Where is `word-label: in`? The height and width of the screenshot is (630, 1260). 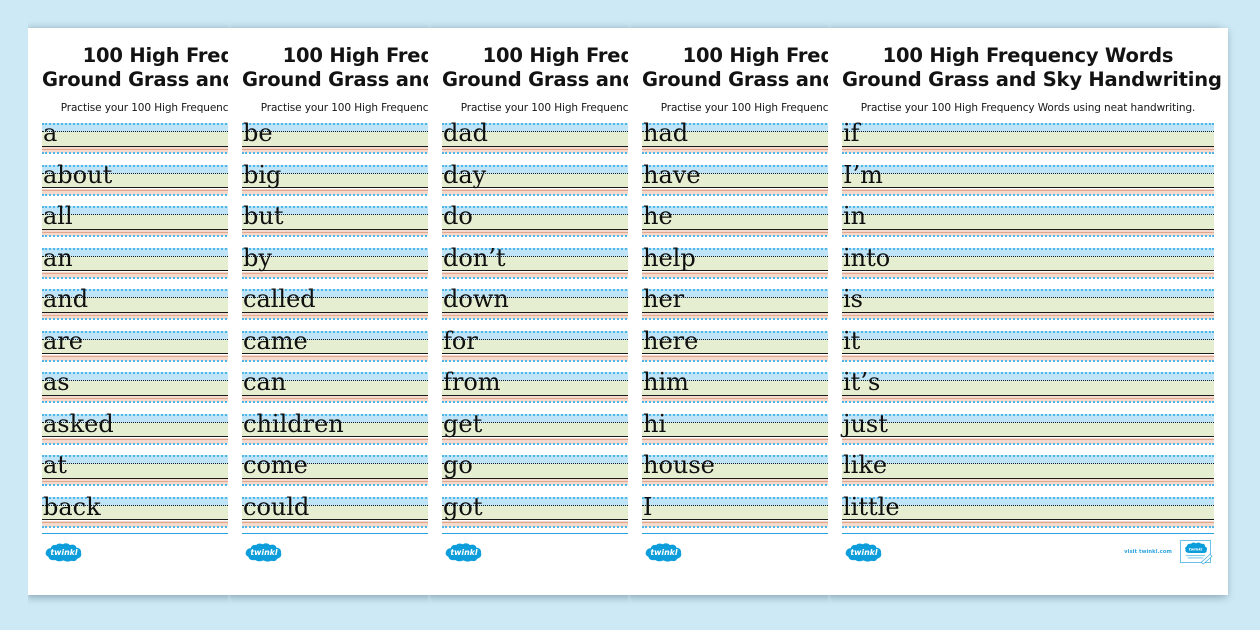
word-label: in is located at coordinates (855, 216).